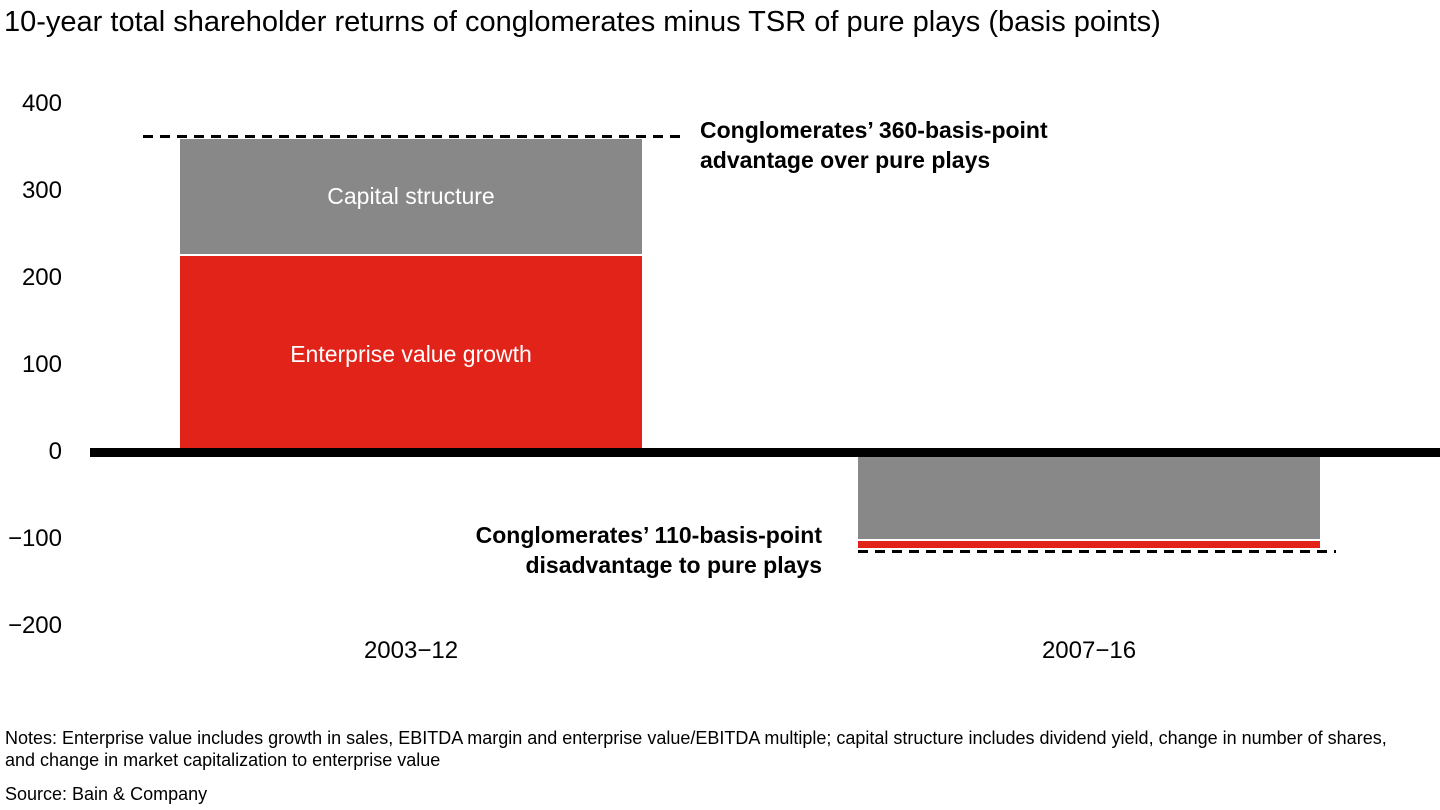 The height and width of the screenshot is (810, 1440). Describe the element at coordinates (845, 160) in the screenshot. I see `advantage-annotation-line-2: advantage over pure plays` at that location.